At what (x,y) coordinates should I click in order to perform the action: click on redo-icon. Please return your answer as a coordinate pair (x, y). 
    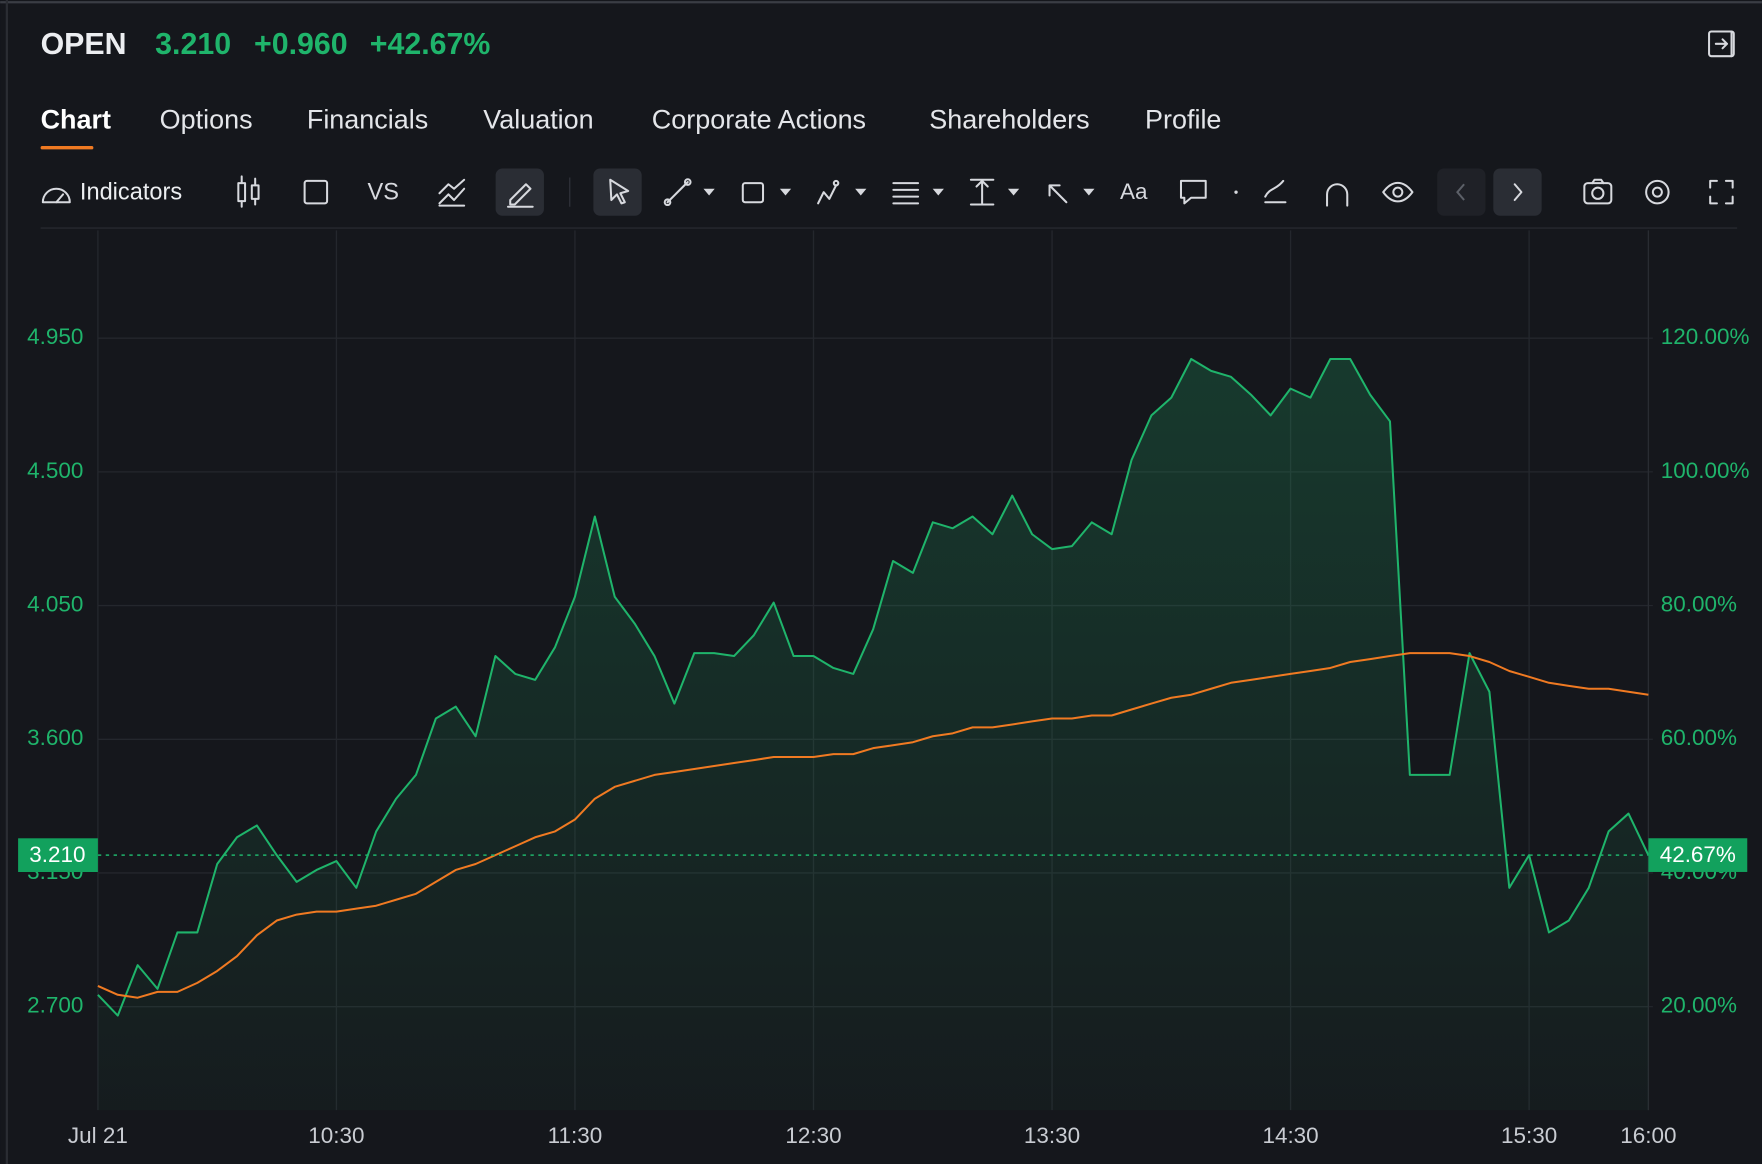
    Looking at the image, I should click on (1518, 192).